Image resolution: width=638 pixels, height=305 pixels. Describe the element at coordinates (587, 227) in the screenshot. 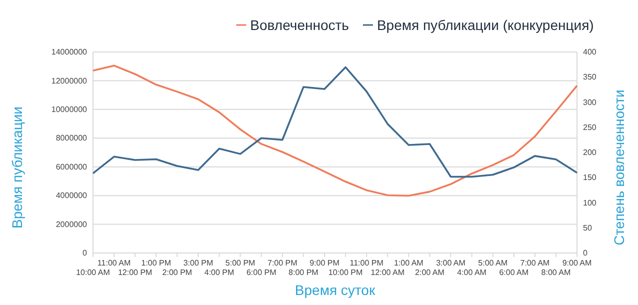

I see `y2-tick-label: 50` at that location.